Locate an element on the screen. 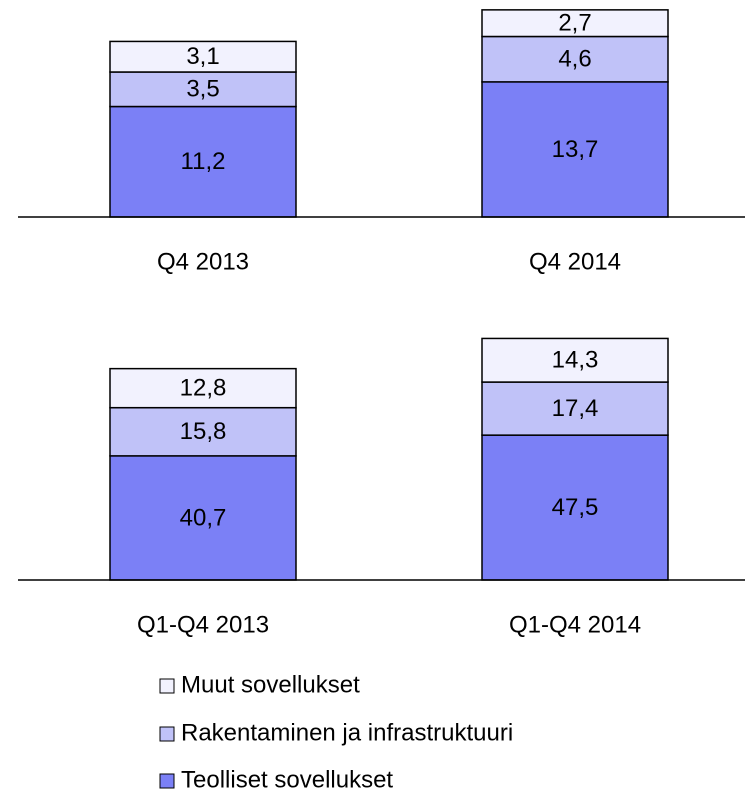 The height and width of the screenshot is (795, 745). data-label: 4,6 is located at coordinates (574, 59).